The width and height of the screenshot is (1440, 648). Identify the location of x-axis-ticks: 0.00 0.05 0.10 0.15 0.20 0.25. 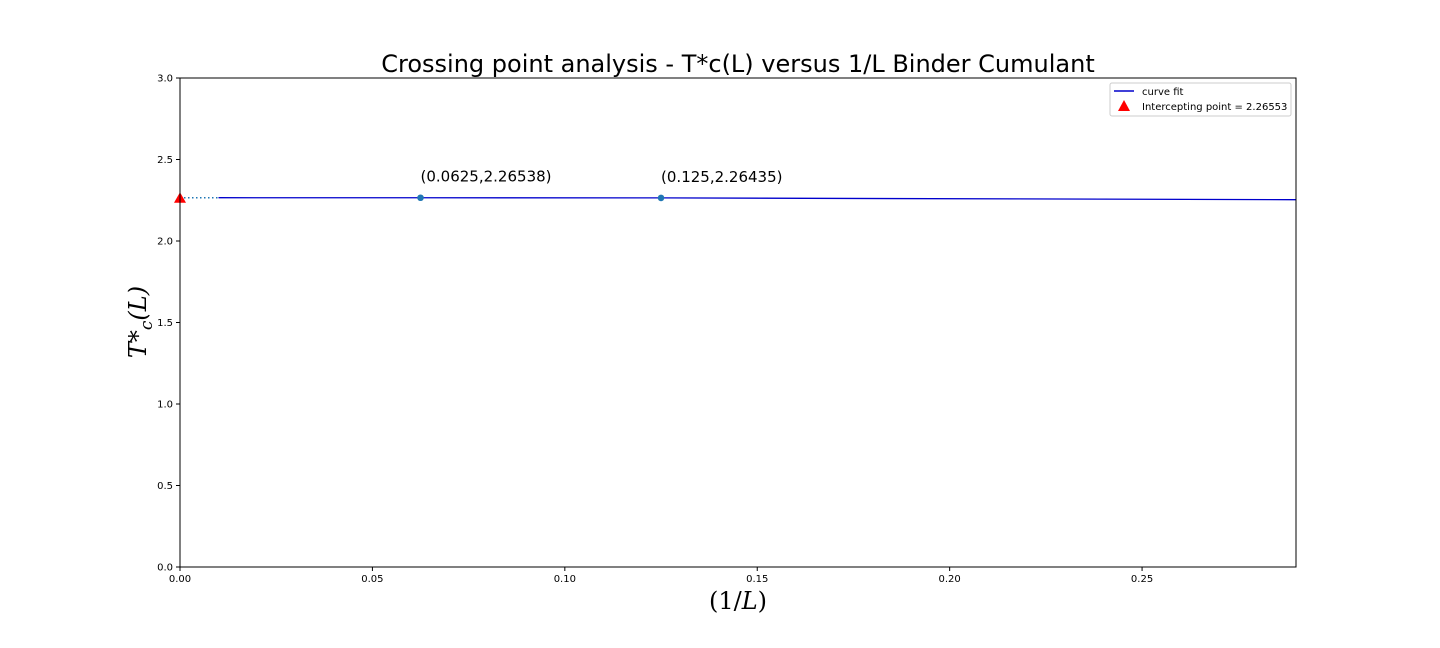
(661, 576).